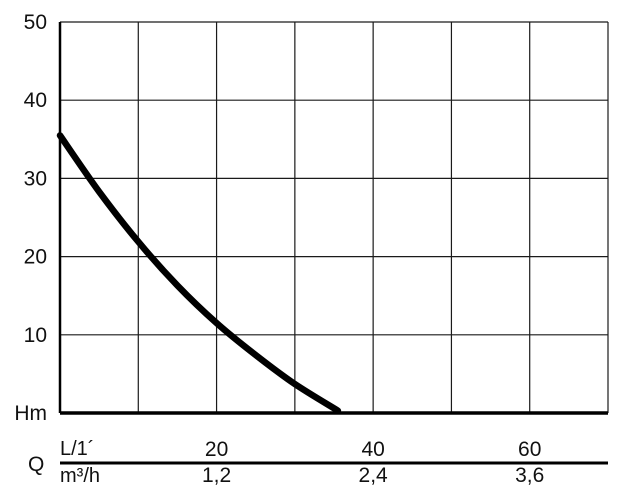 The image size is (627, 494). What do you see at coordinates (30, 413) in the screenshot?
I see `y-axis-label: Hm` at bounding box center [30, 413].